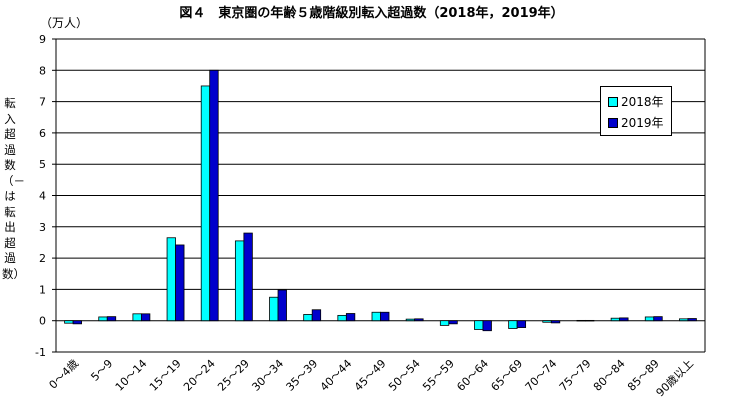 The image size is (743, 412). Describe the element at coordinates (64, 374) in the screenshot. I see `x-tick-label: 0～4歳` at that location.